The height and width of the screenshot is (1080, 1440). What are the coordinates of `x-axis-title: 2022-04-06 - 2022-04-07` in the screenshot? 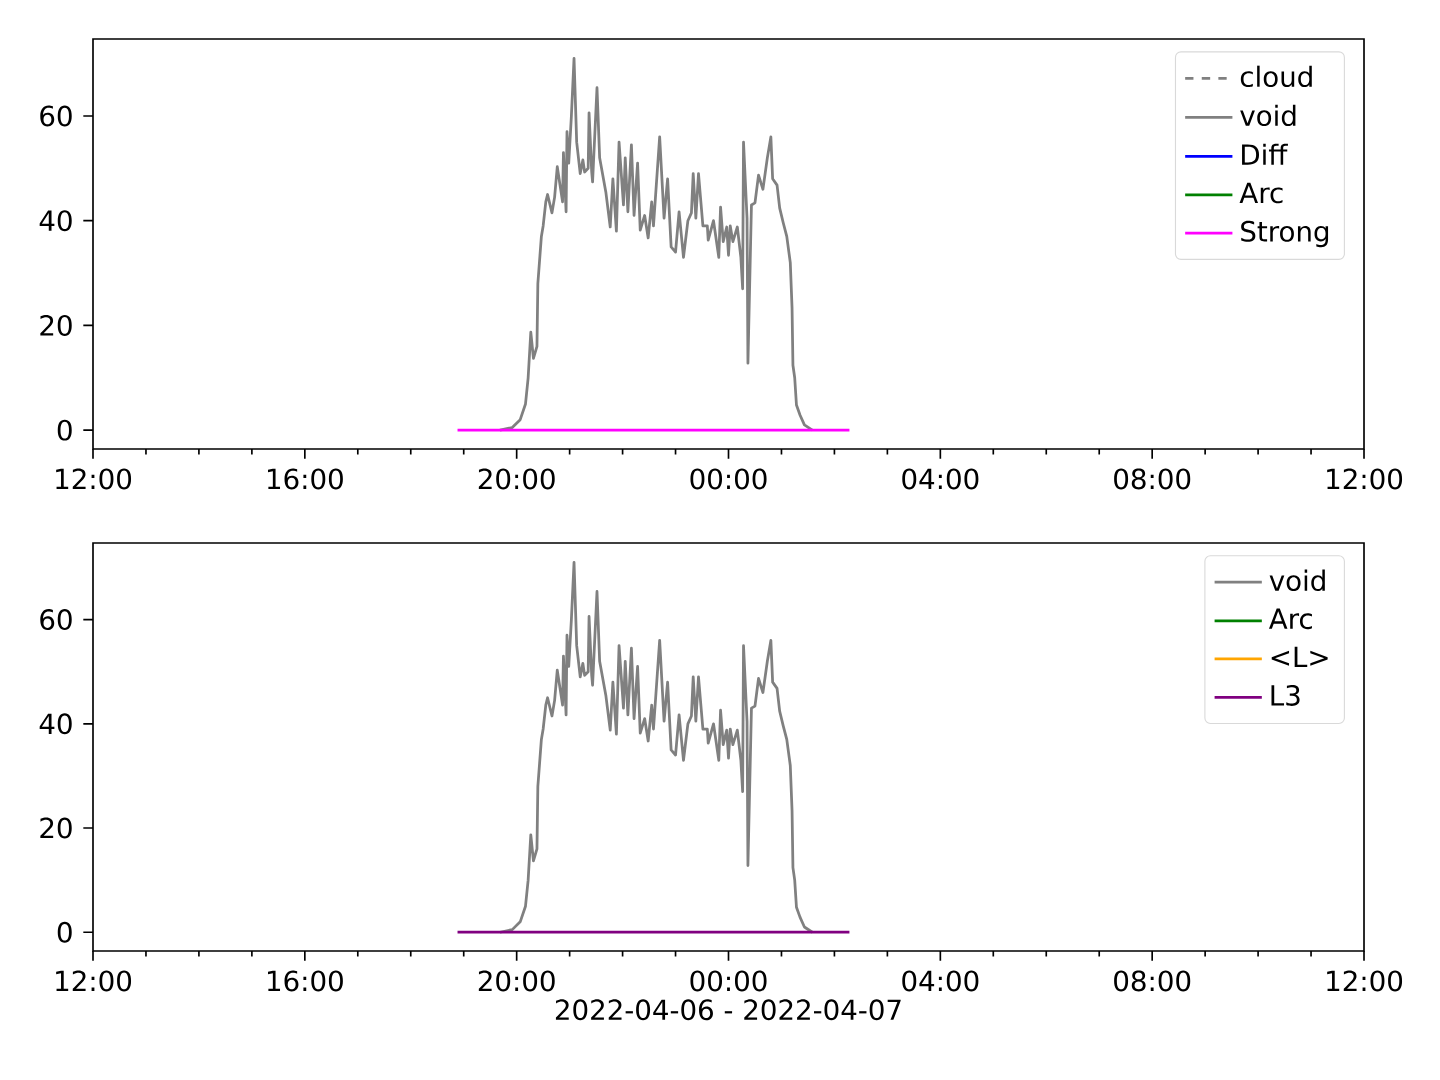 It's located at (728, 1010).